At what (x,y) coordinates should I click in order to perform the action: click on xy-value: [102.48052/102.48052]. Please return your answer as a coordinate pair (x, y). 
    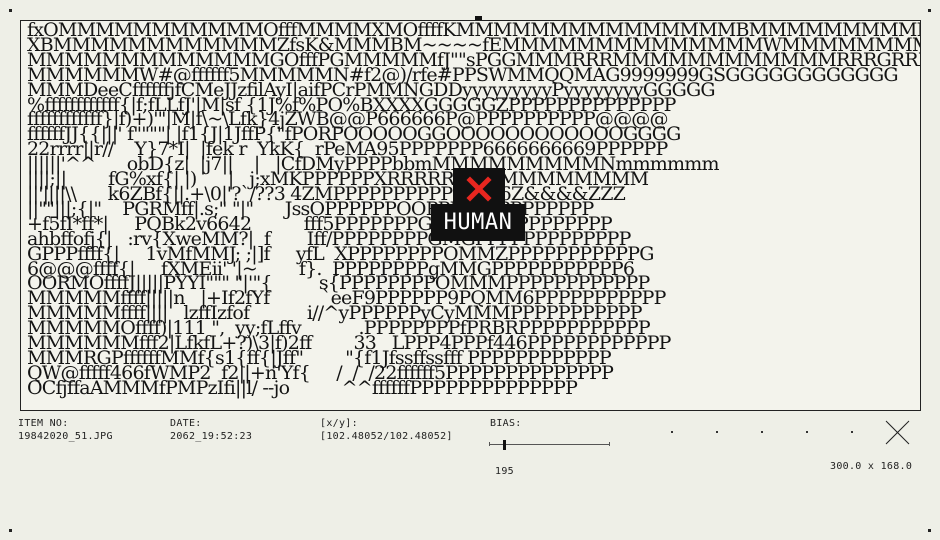
    Looking at the image, I should click on (386, 436).